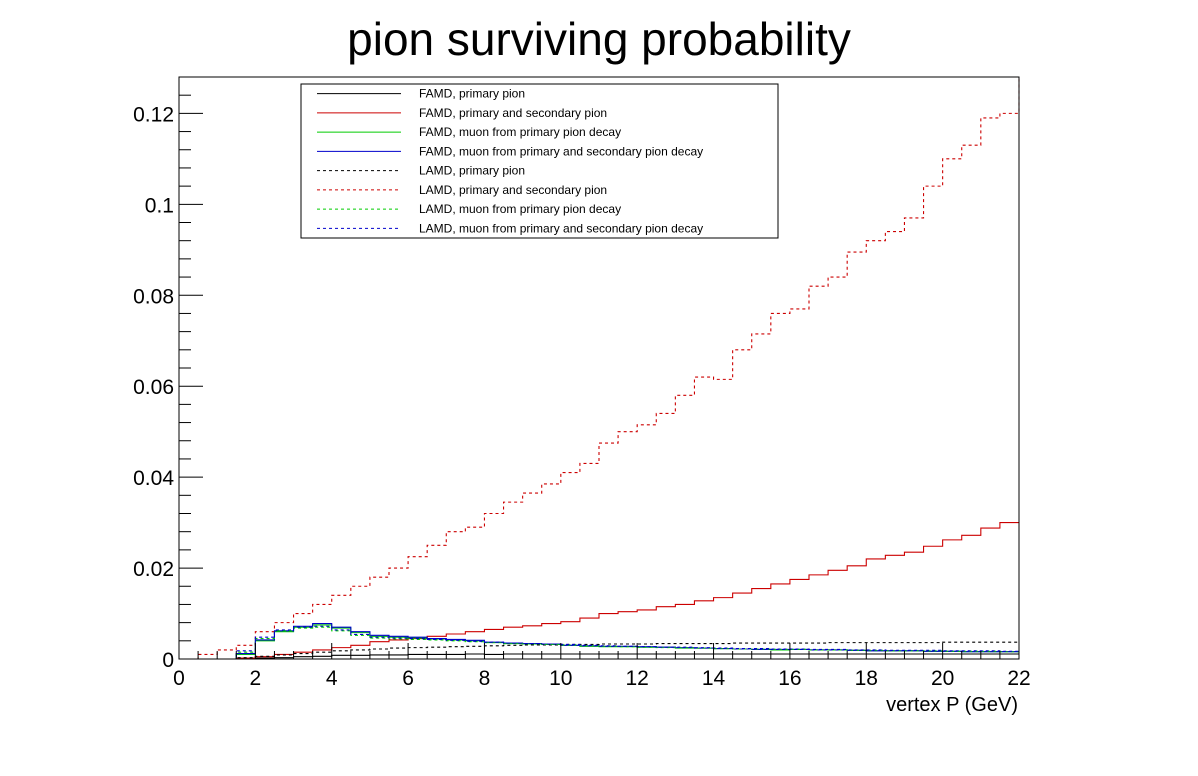 The width and height of the screenshot is (1198, 776). Describe the element at coordinates (472, 171) in the screenshot. I see `legend-label: LAMD, primary pion` at that location.